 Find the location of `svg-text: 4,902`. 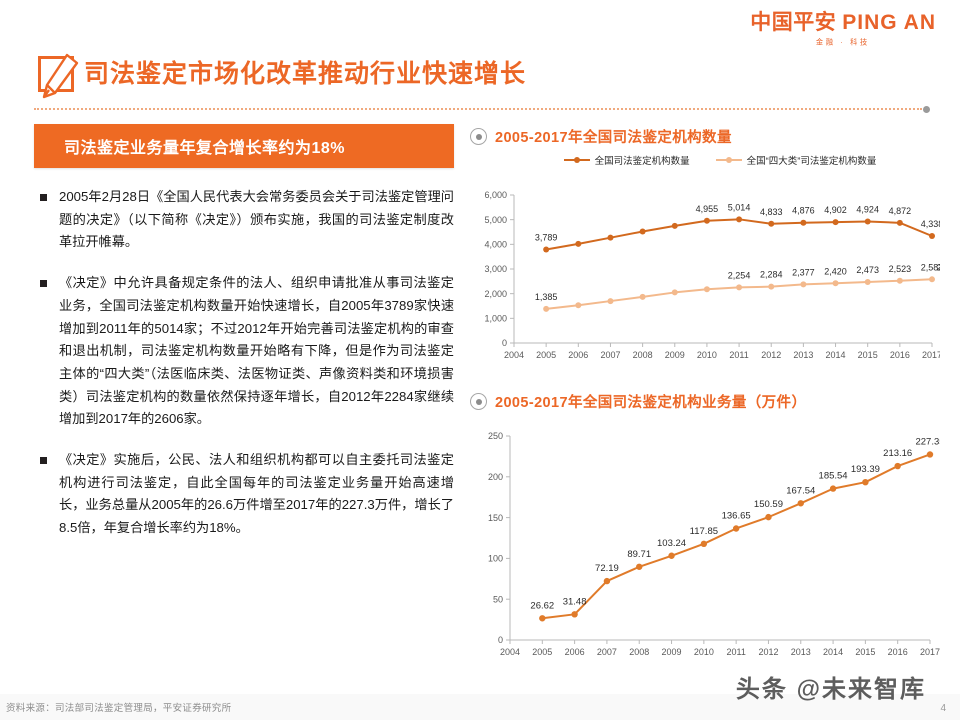

svg-text: 4,902 is located at coordinates (835, 210).